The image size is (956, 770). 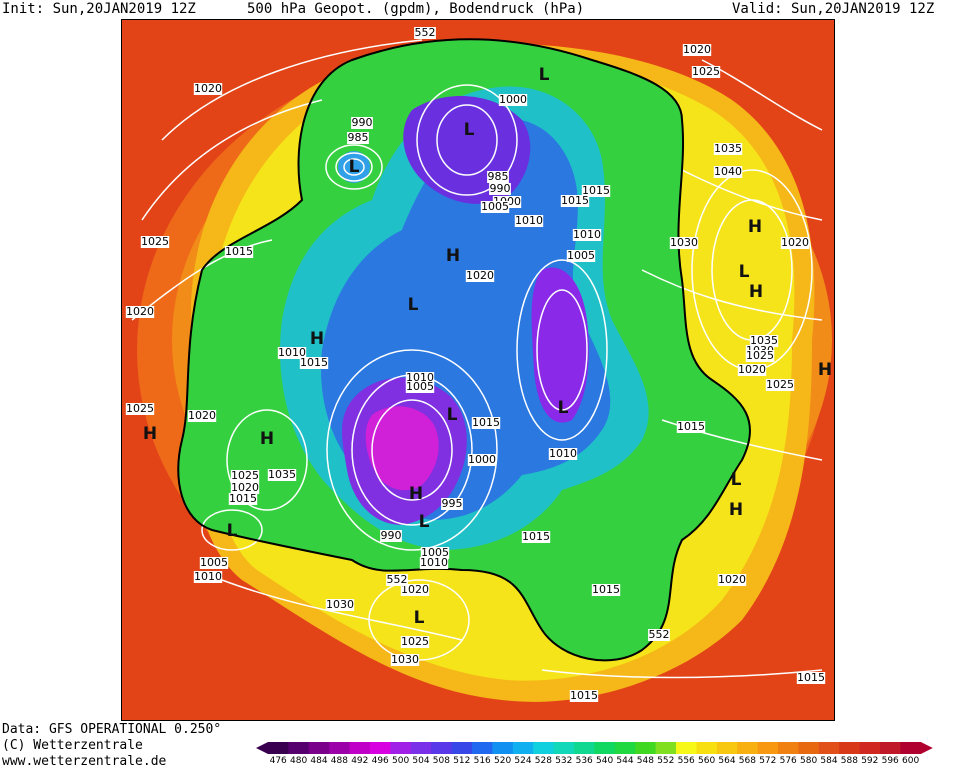 What do you see at coordinates (84, 761) in the screenshot?
I see `website-link: www.wetterzentrale.de` at bounding box center [84, 761].